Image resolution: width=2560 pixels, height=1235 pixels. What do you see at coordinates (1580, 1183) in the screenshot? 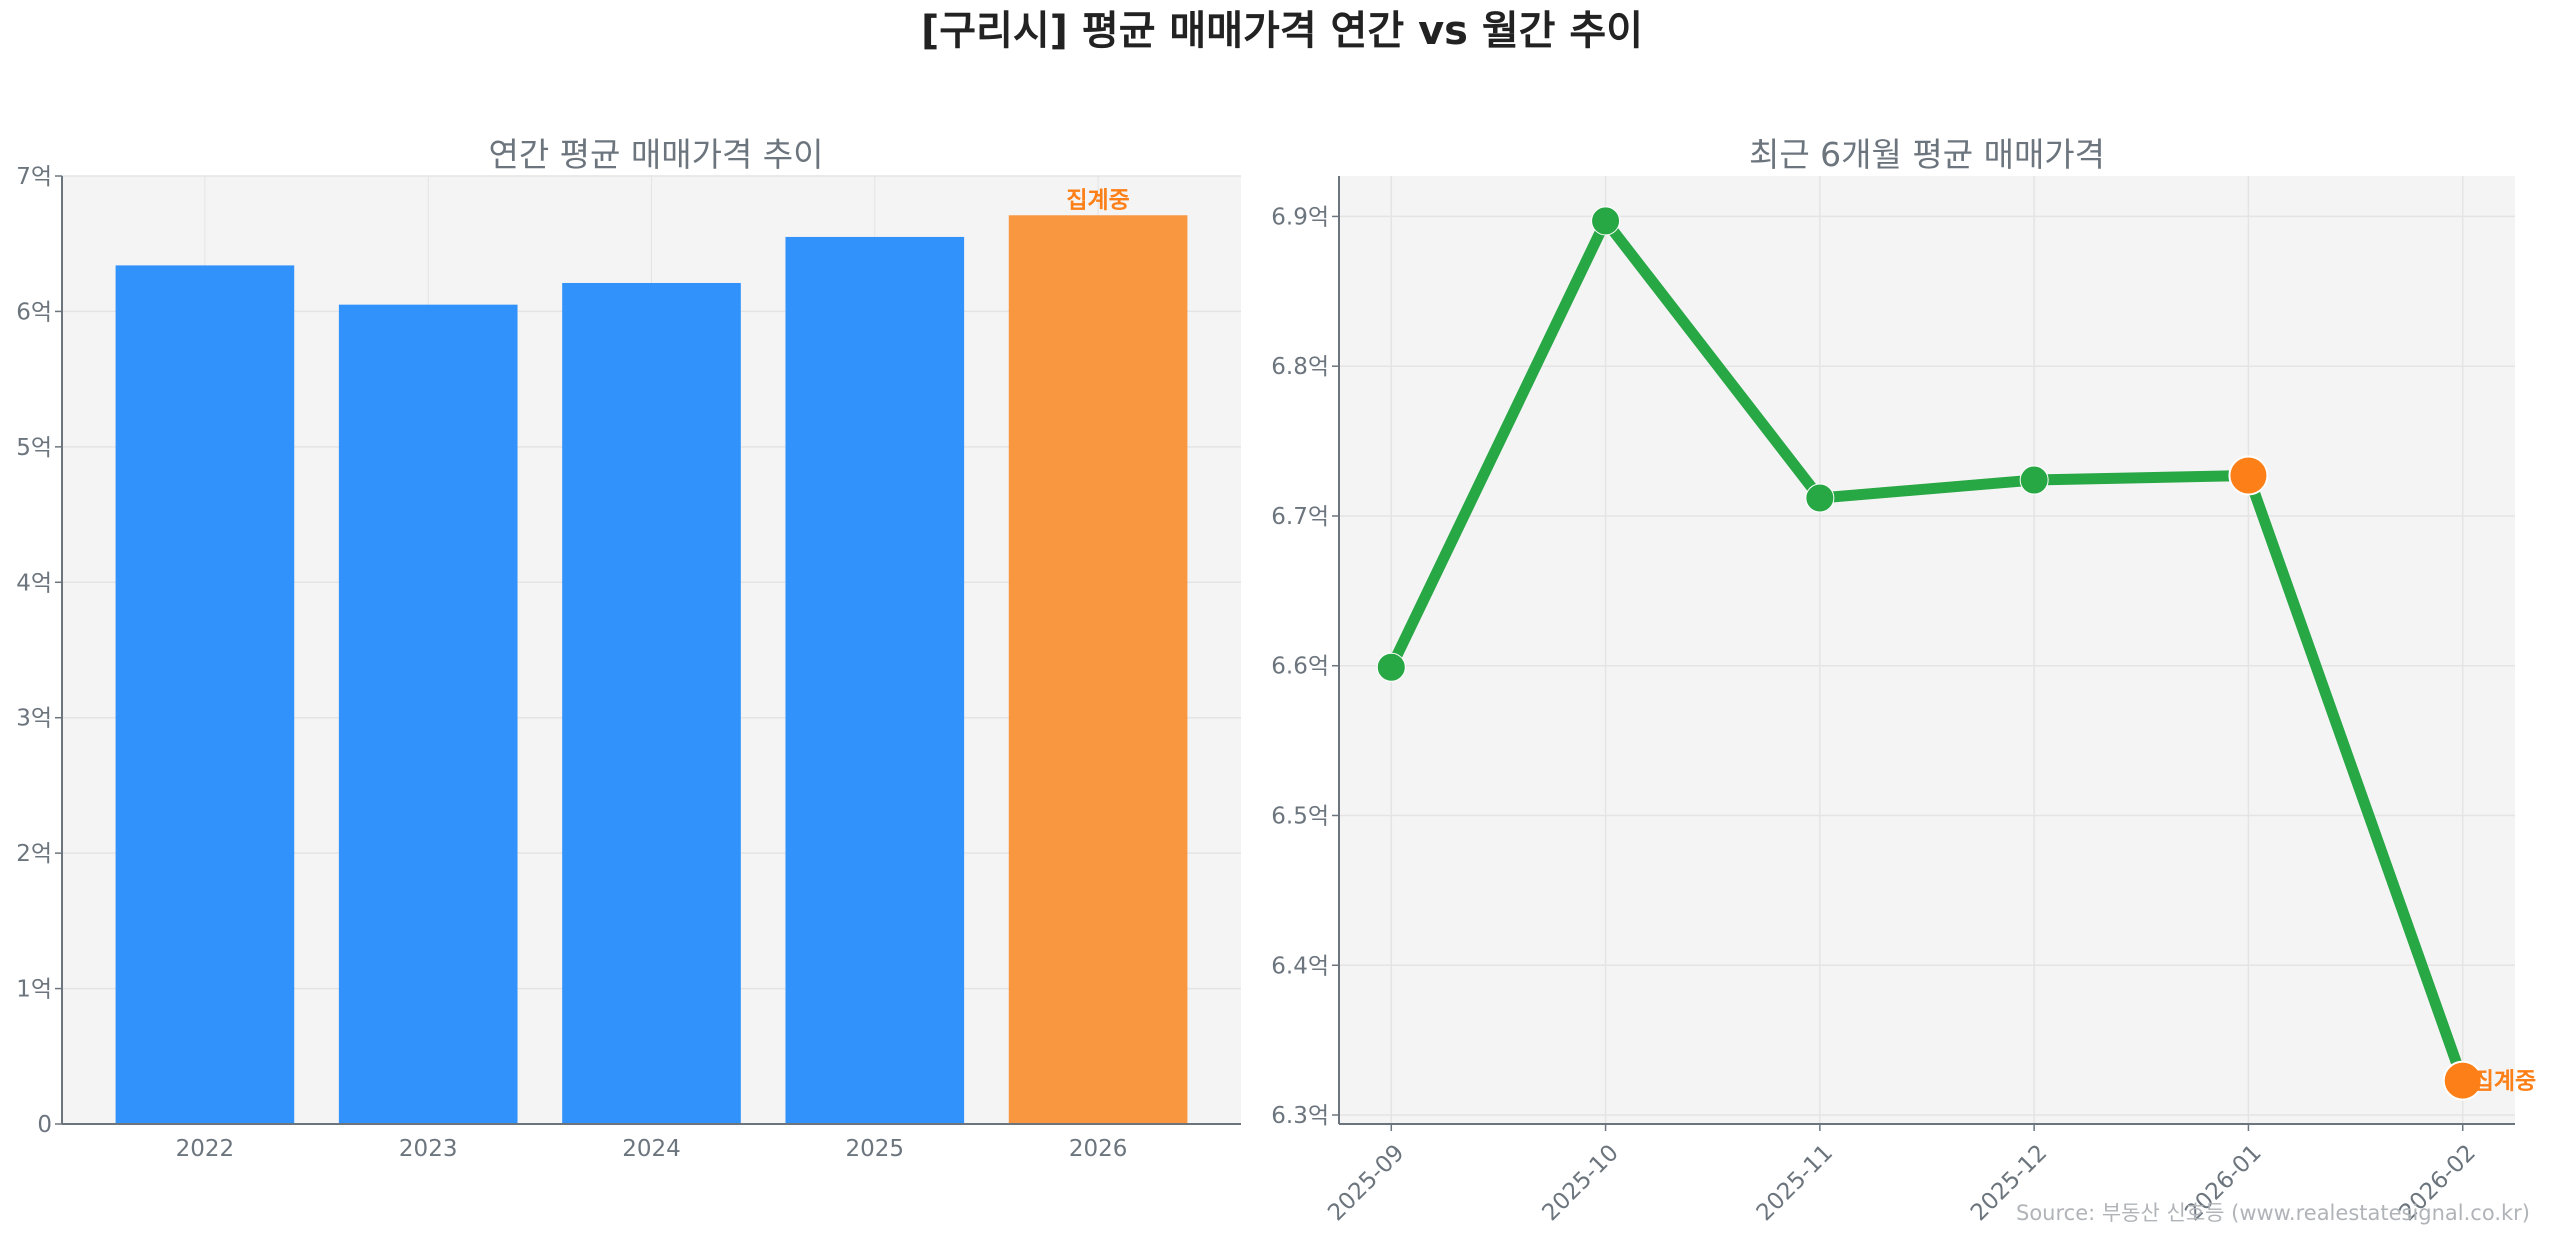
I see `x-tick-label: 2025-10` at bounding box center [1580, 1183].